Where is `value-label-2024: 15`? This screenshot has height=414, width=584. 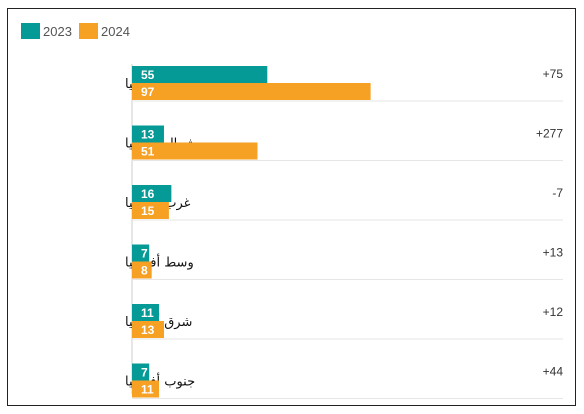
value-label-2024: 15 is located at coordinates (148, 211).